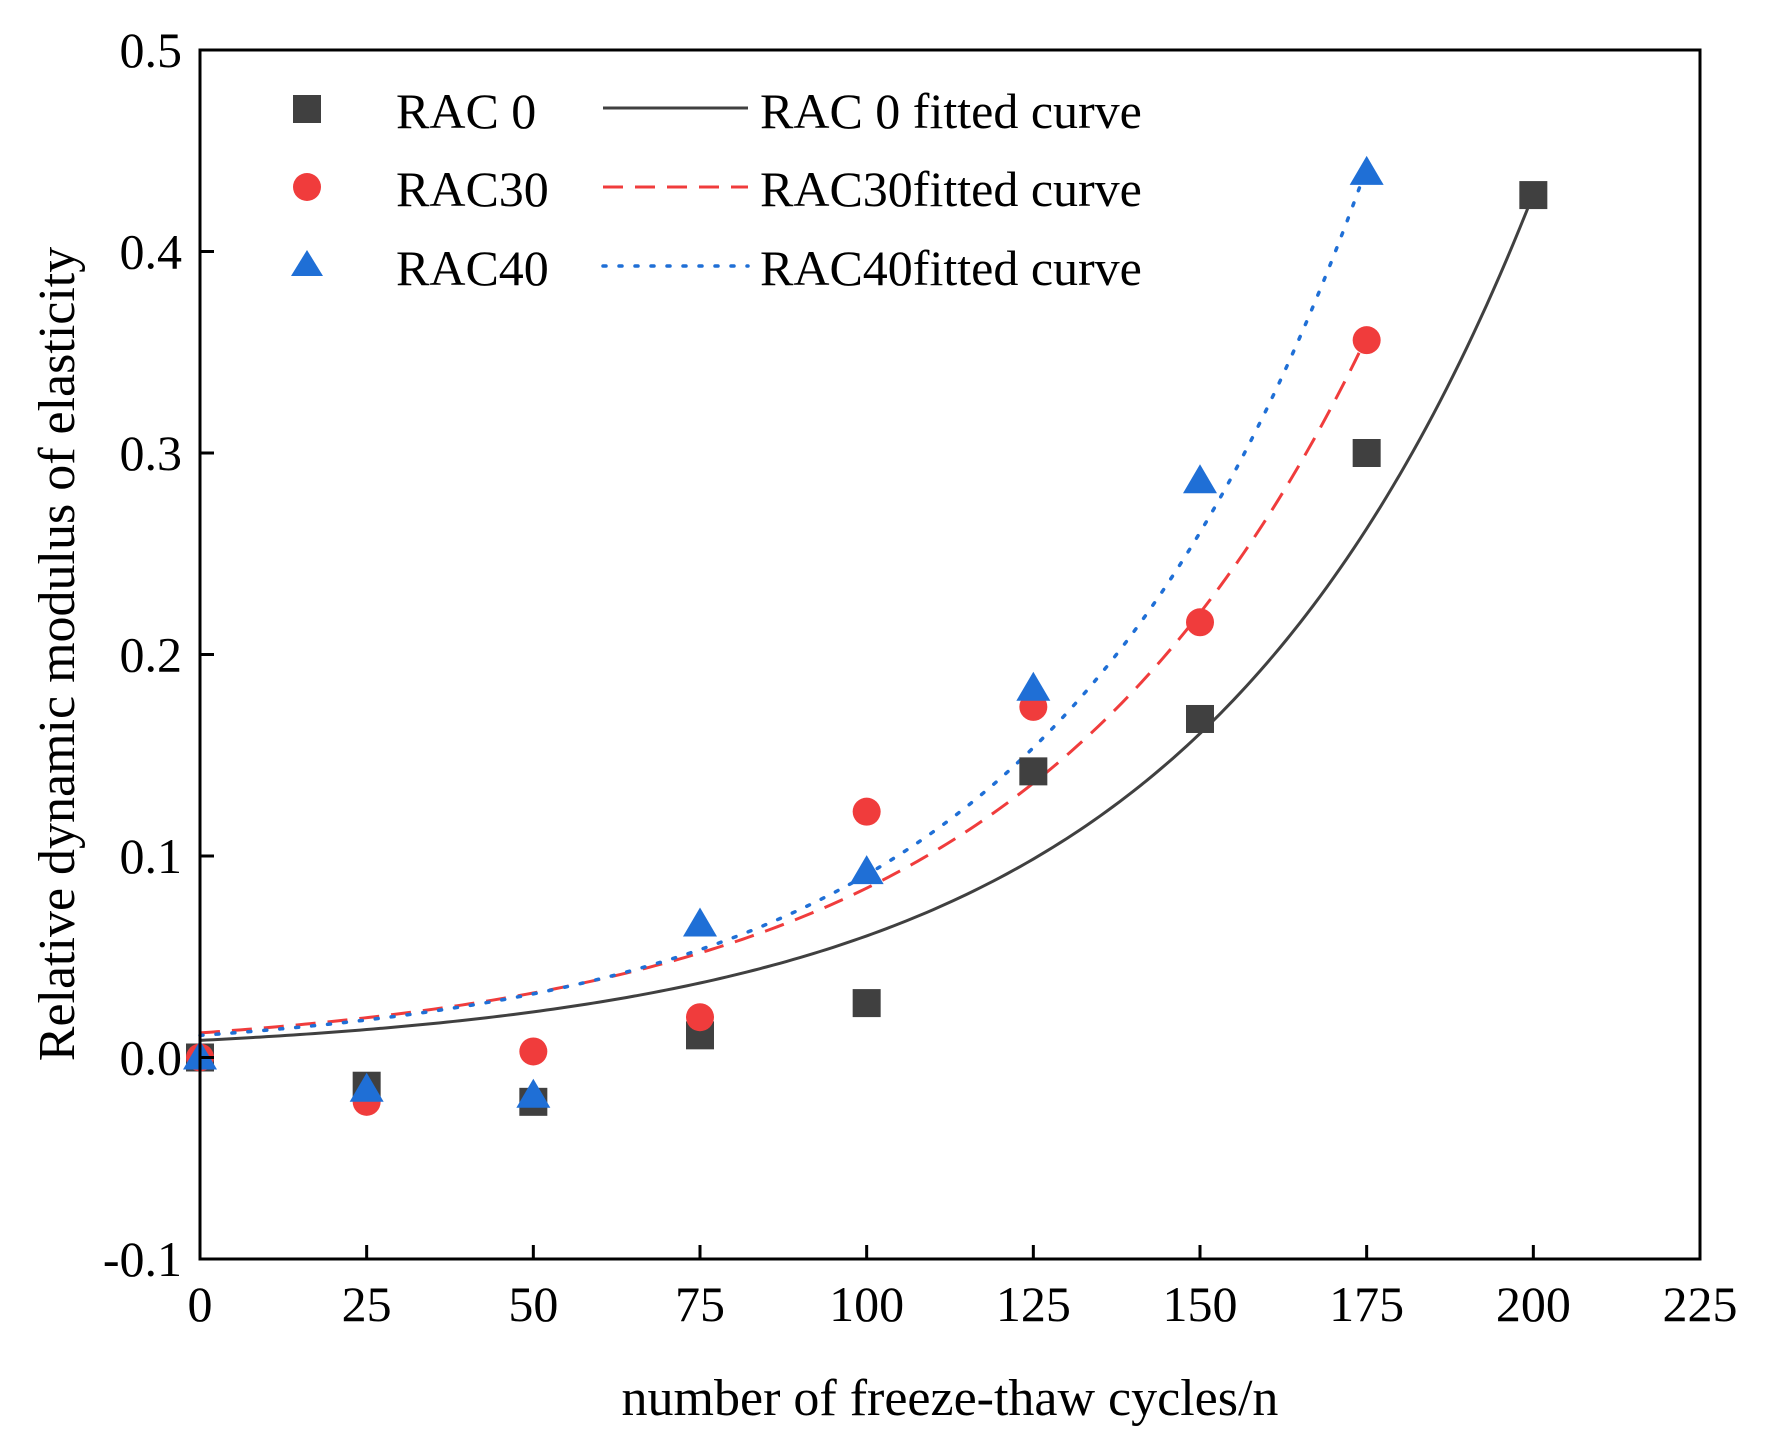 This screenshot has height=1438, width=1766. What do you see at coordinates (866, 1304) in the screenshot?
I see `x-tick-label: 100` at bounding box center [866, 1304].